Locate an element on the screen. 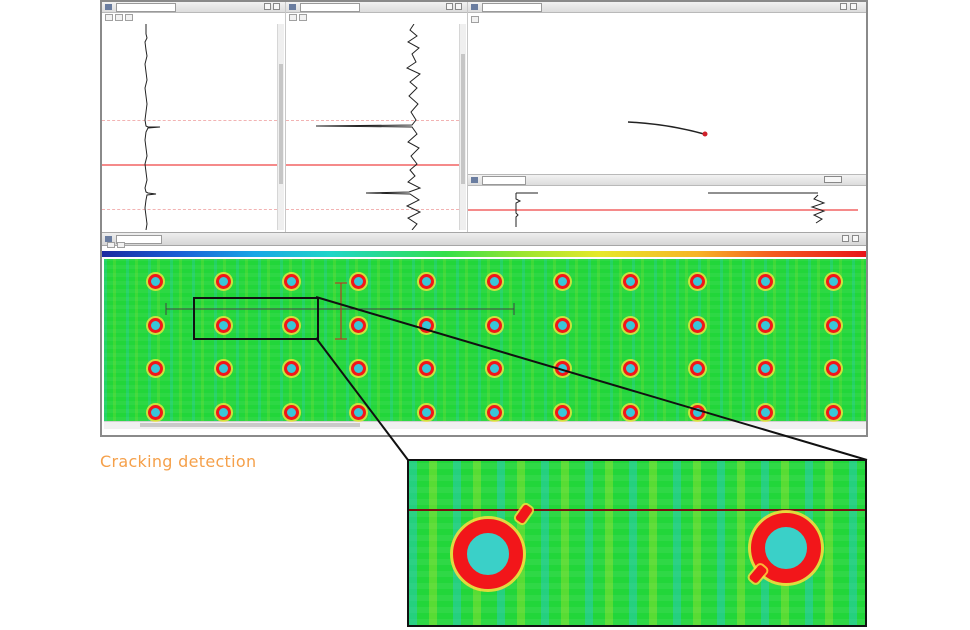 This screenshot has height=630, width=970. scan-trajectory-plot is located at coordinates (667, 129).